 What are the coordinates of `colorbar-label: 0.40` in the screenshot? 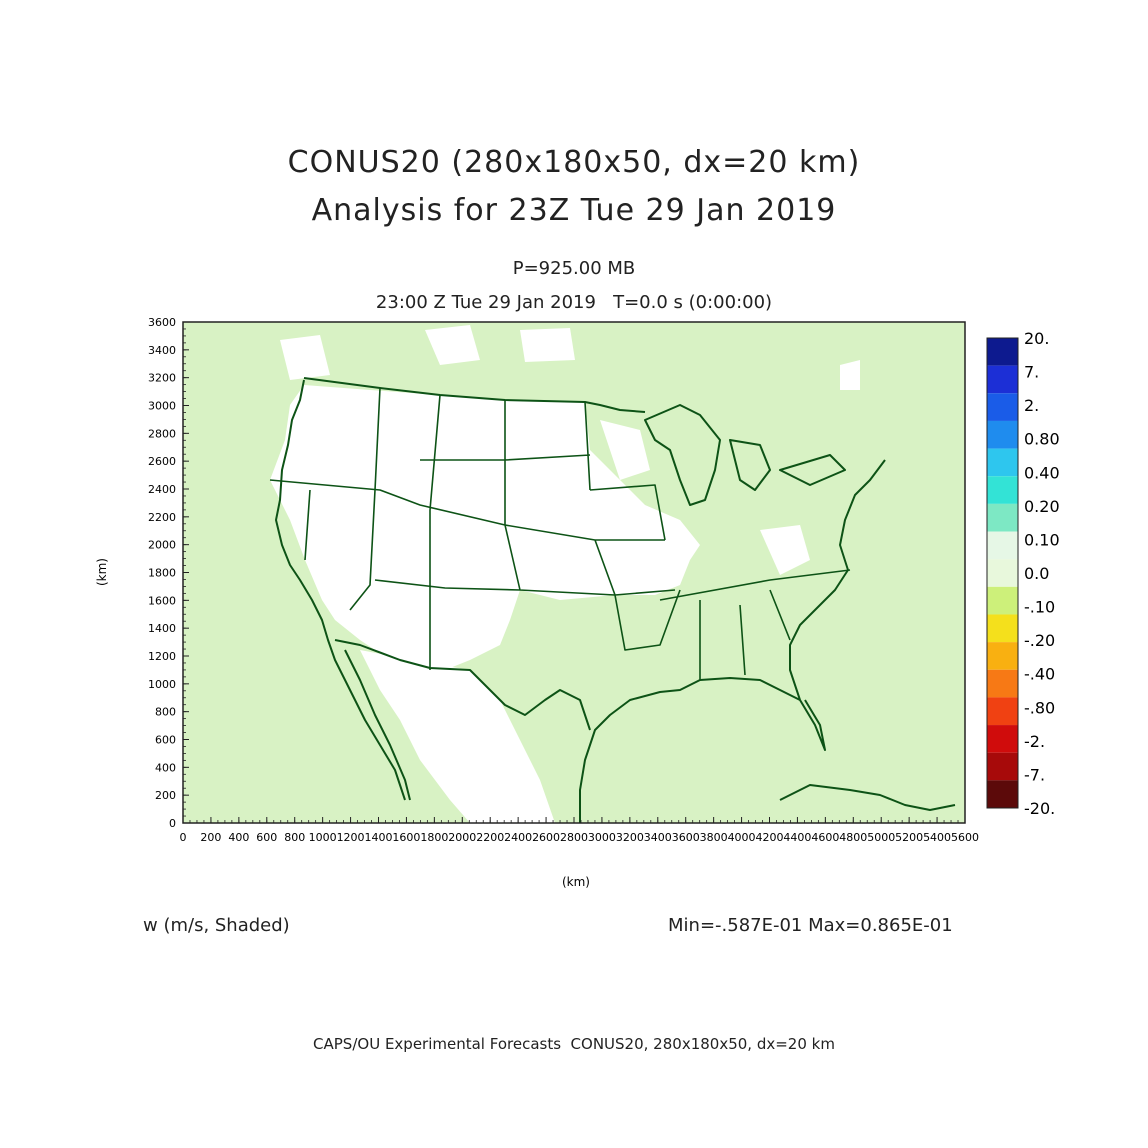 It's located at (1042, 472).